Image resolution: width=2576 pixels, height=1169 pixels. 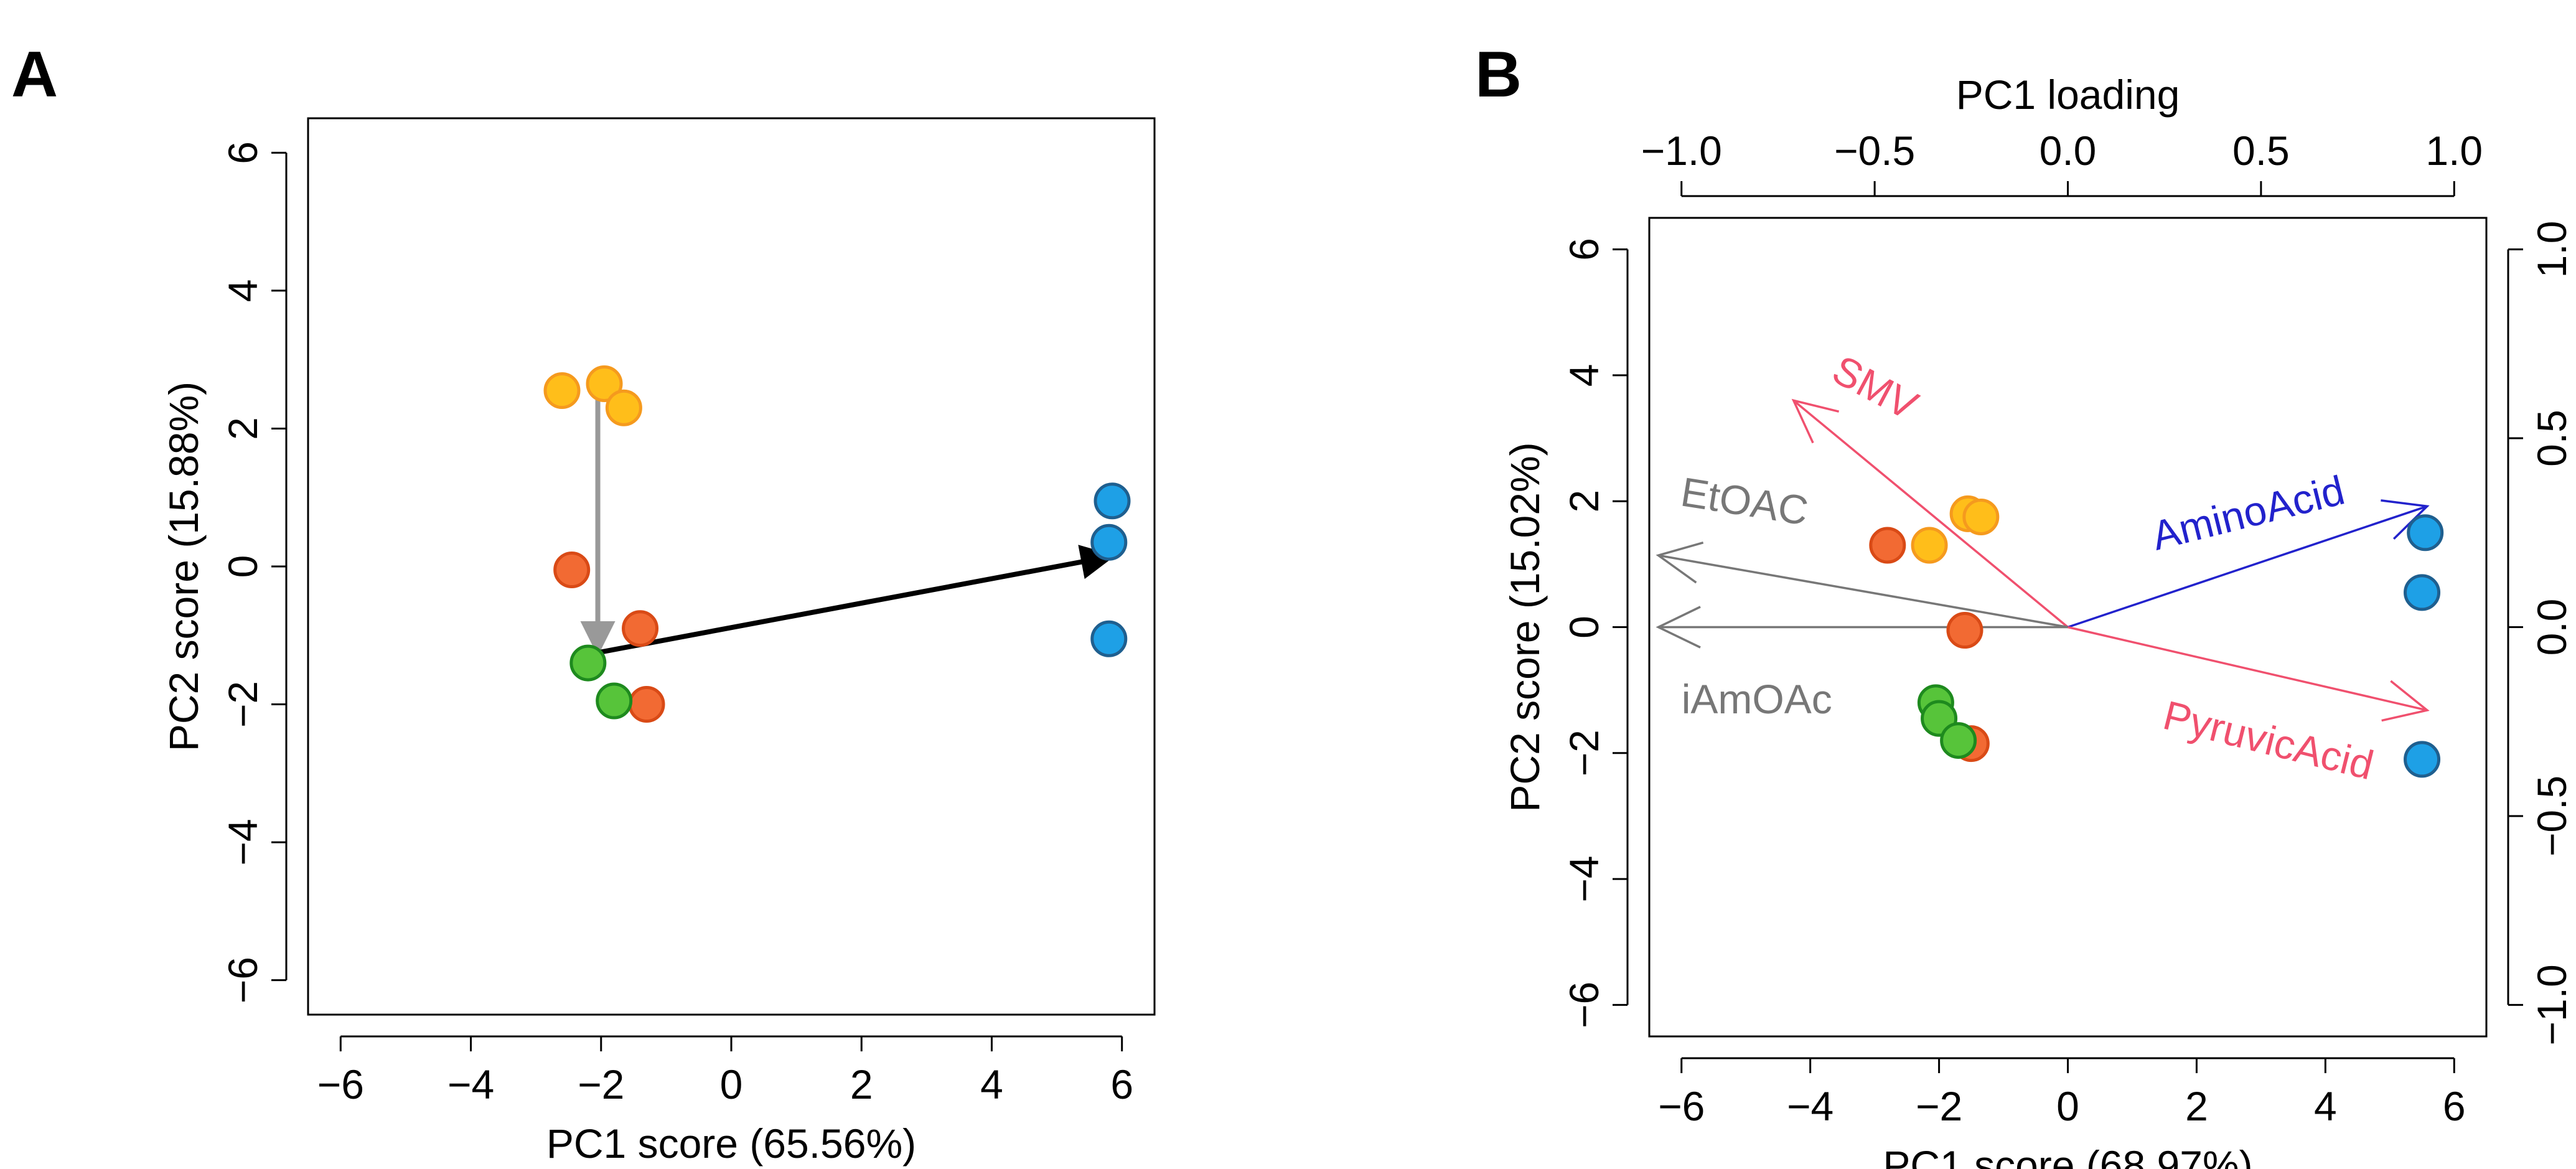 What do you see at coordinates (2325, 1106) in the screenshot?
I see `panel-b-x-tick-label: 4` at bounding box center [2325, 1106].